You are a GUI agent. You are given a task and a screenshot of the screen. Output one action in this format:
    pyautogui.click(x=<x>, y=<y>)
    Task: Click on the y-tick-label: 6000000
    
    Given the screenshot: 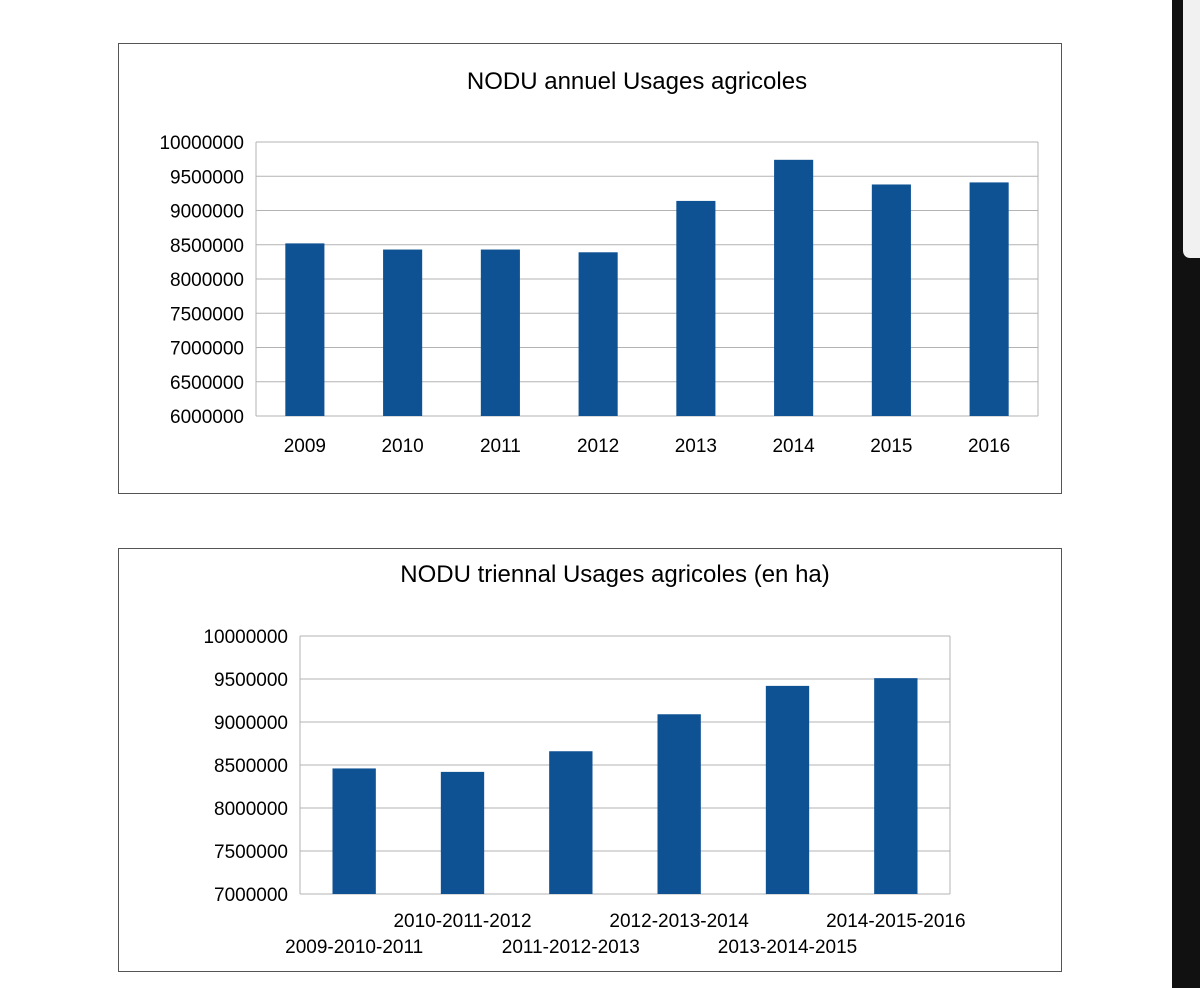 What is the action you would take?
    pyautogui.click(x=207, y=417)
    